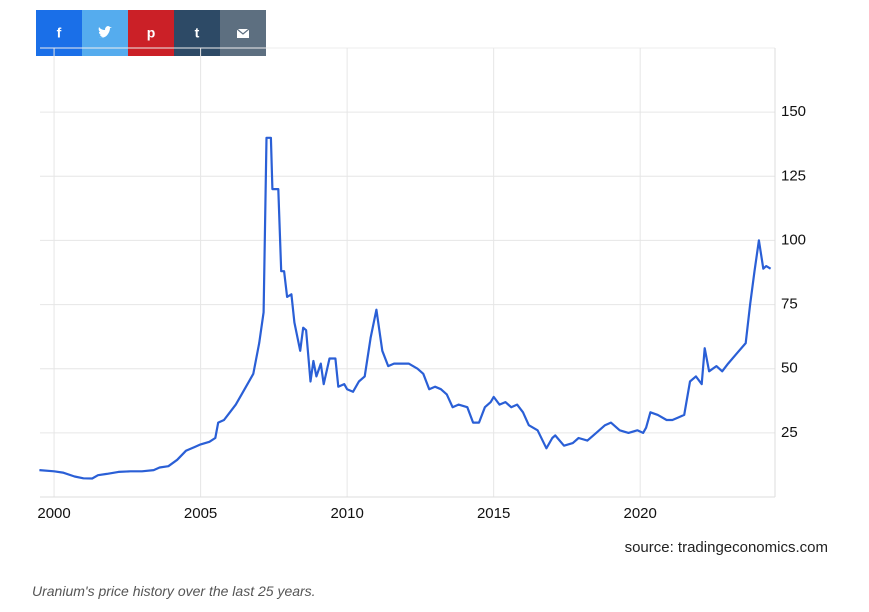  Describe the element at coordinates (789, 368) in the screenshot. I see `y-tick-label: 50` at that location.